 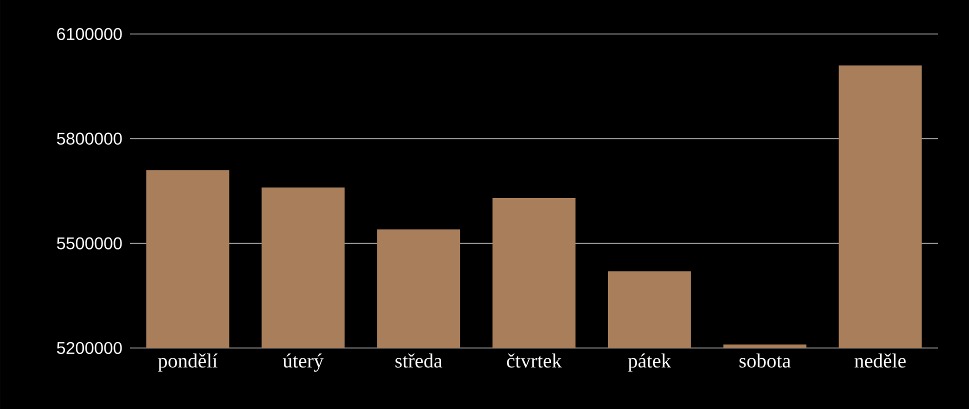 What do you see at coordinates (765, 361) in the screenshot?
I see `x-tick-label: sobota` at bounding box center [765, 361].